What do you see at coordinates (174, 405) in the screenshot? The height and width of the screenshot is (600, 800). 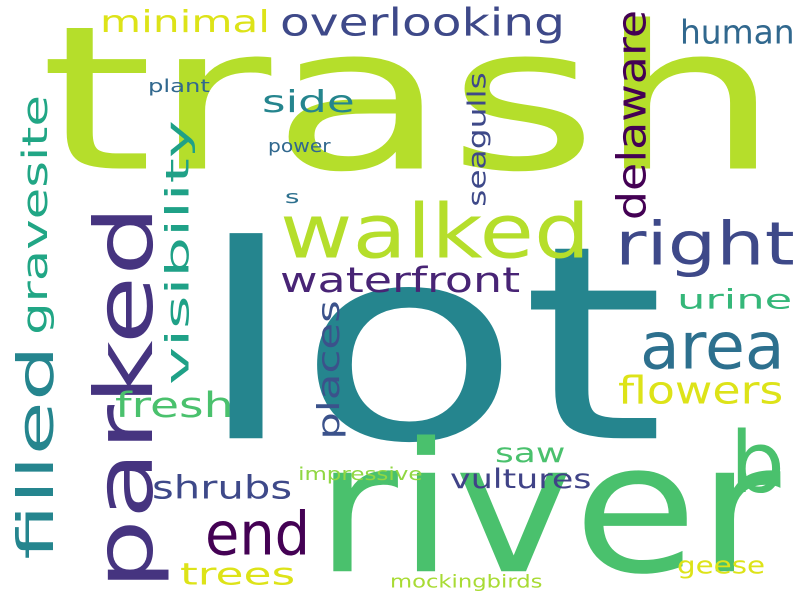 I see `word-fresh: fresh` at bounding box center [174, 405].